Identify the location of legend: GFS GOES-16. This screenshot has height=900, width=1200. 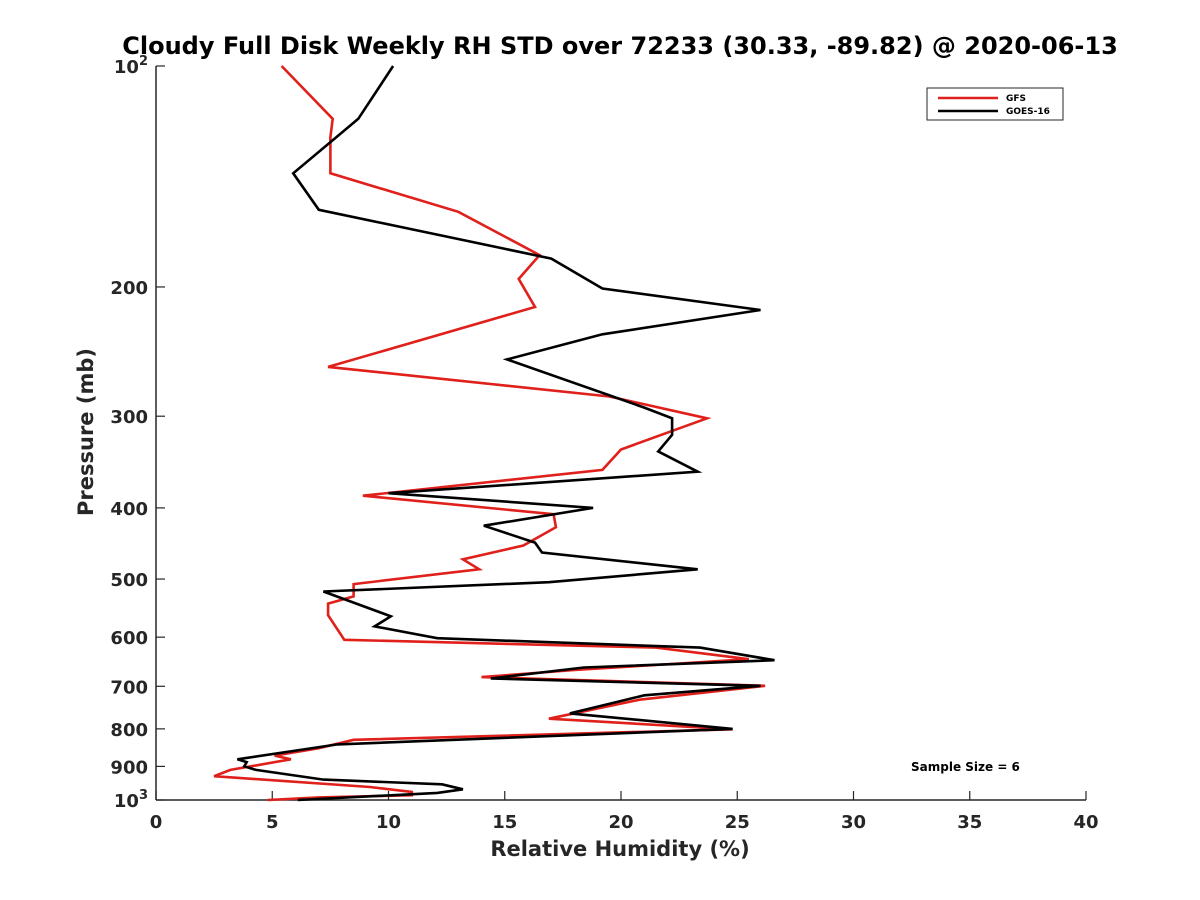
(995, 104).